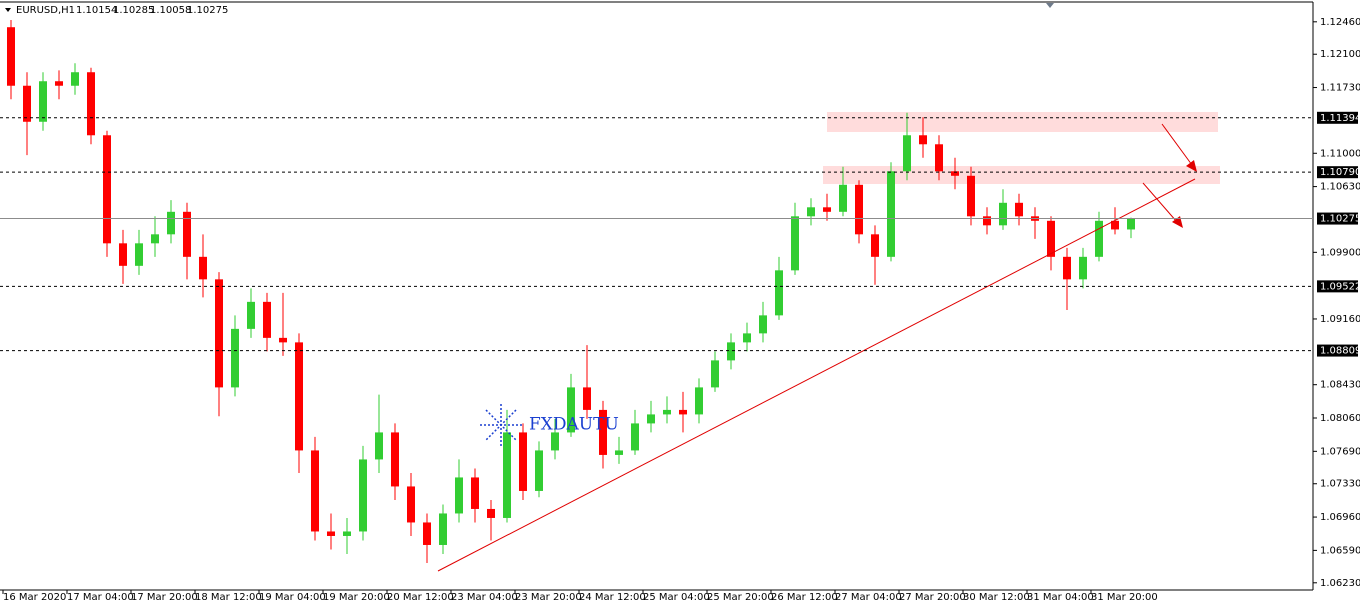 The image size is (1360, 608). Describe the element at coordinates (420, 597) in the screenshot. I see `x-tick-label: 20 Mar 12:00` at that location.